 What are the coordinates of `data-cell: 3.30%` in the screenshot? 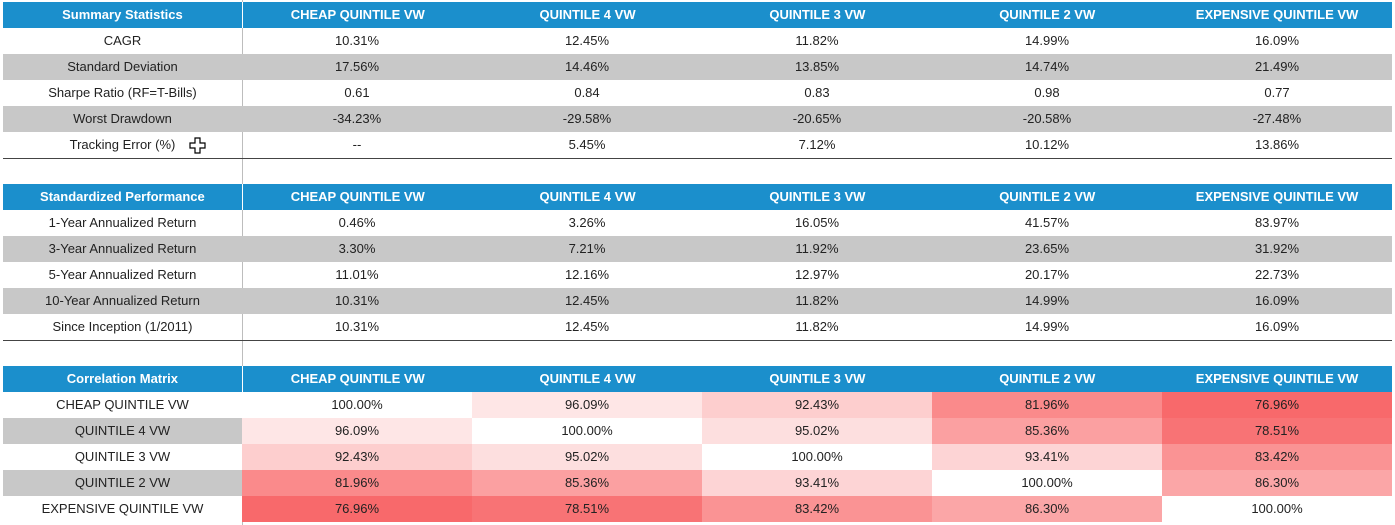 It's located at (357, 248).